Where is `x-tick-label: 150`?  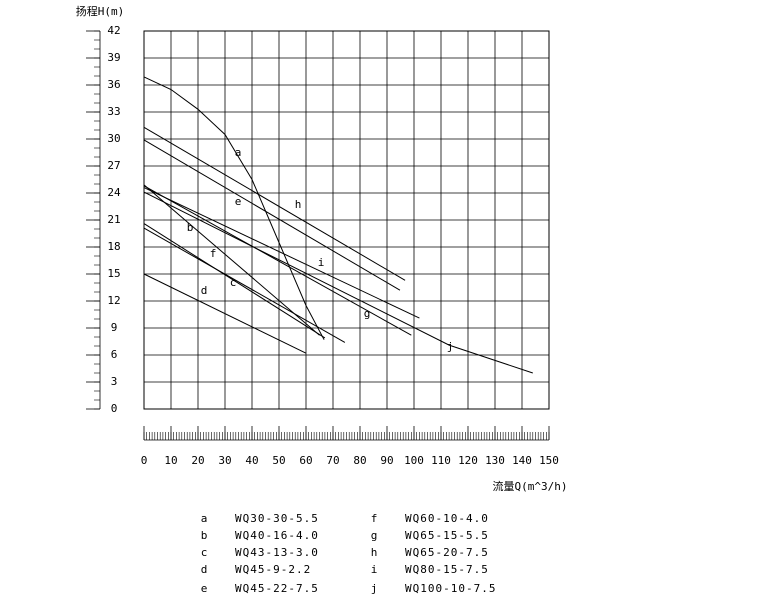
x-tick-label: 150 is located at coordinates (549, 460).